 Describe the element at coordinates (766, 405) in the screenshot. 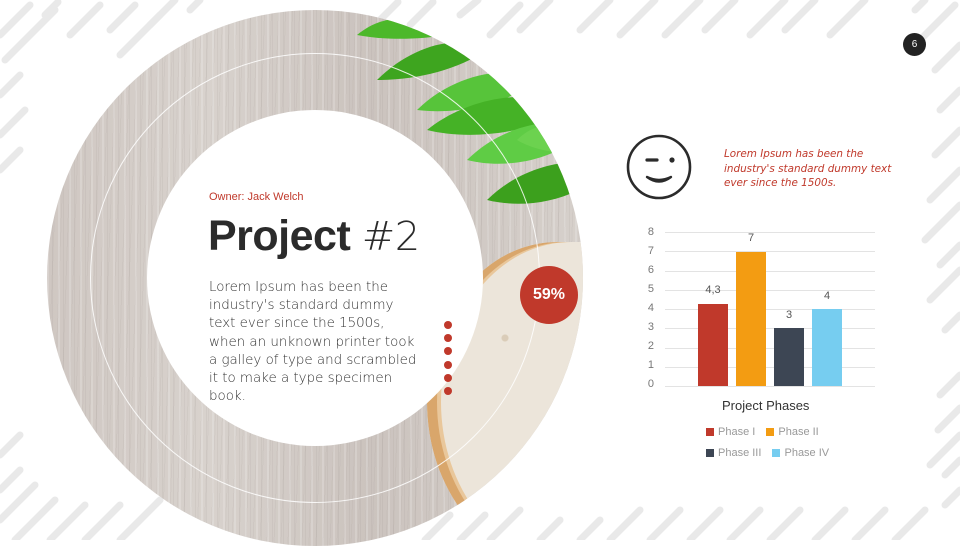

I see `chart-title: Project Phases` at that location.